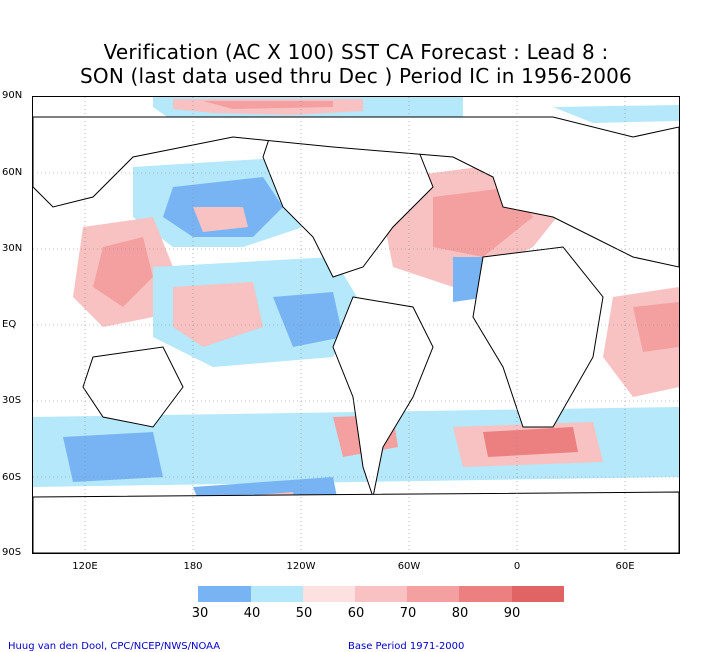 Image resolution: width=712 pixels, height=652 pixels. What do you see at coordinates (252, 613) in the screenshot?
I see `colorbar-label-40: 40` at bounding box center [252, 613].